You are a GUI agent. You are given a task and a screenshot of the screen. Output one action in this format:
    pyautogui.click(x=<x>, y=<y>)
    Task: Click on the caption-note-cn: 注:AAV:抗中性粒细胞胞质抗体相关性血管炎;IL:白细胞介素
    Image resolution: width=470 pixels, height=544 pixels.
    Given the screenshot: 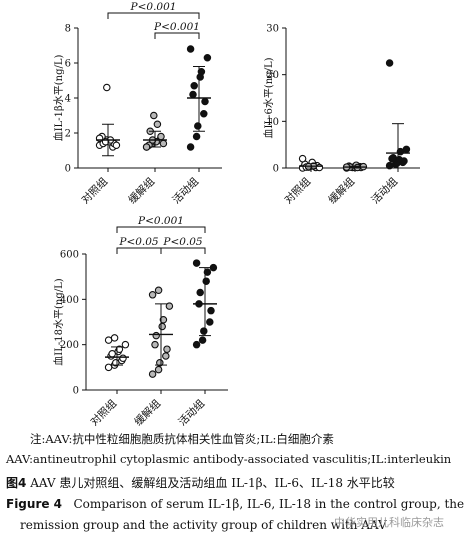 What is the action you would take?
    pyautogui.click(x=182, y=439)
    